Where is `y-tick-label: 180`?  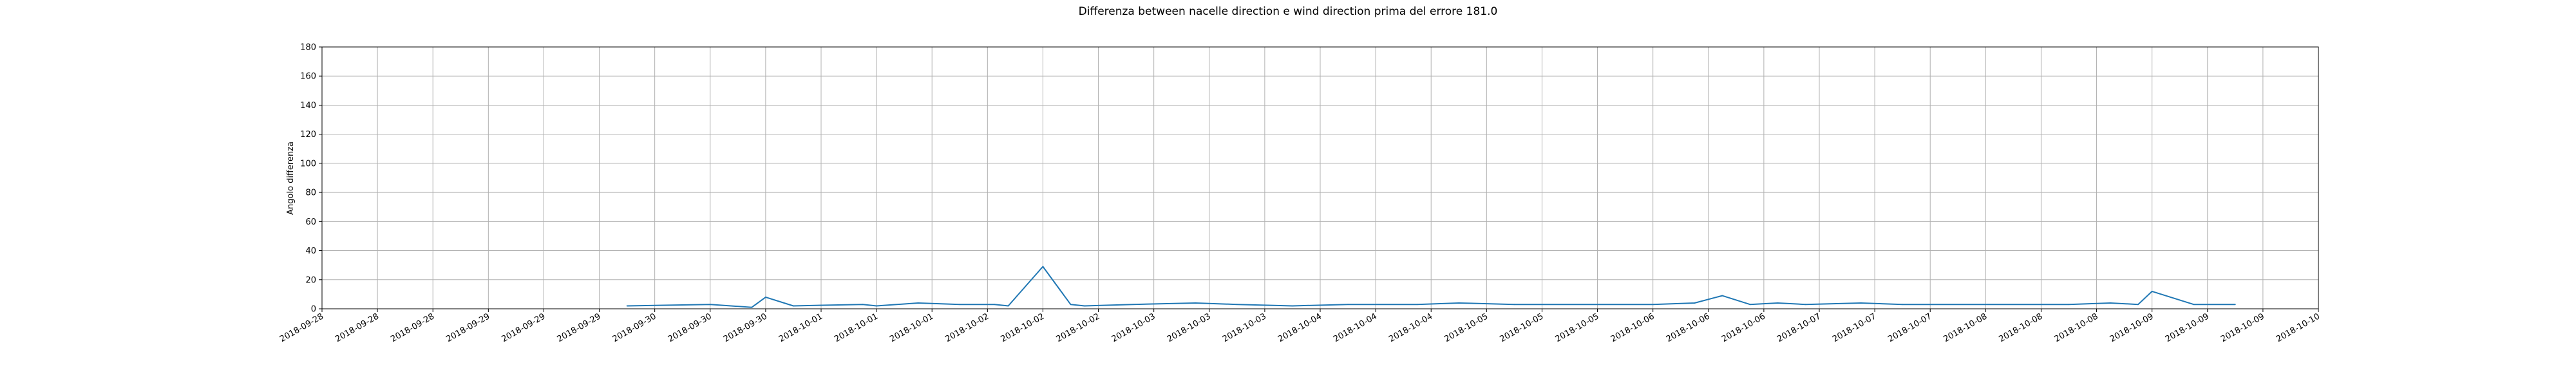 y-tick-label: 180 is located at coordinates (308, 48).